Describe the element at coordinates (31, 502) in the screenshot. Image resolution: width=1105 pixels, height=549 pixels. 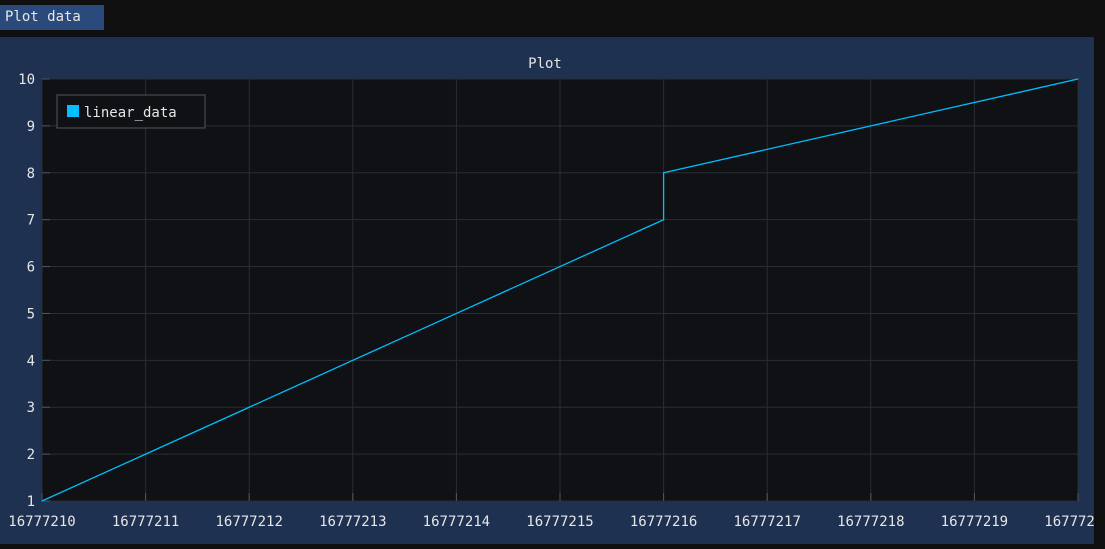
I see `y-tick-label: 1` at that location.